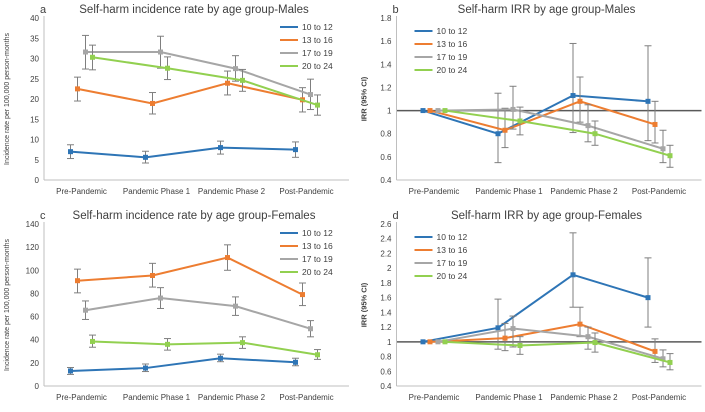 This screenshot has height=412, width=705. Describe the element at coordinates (386, 41) in the screenshot. I see `y-tick-label: 1.6` at that location.